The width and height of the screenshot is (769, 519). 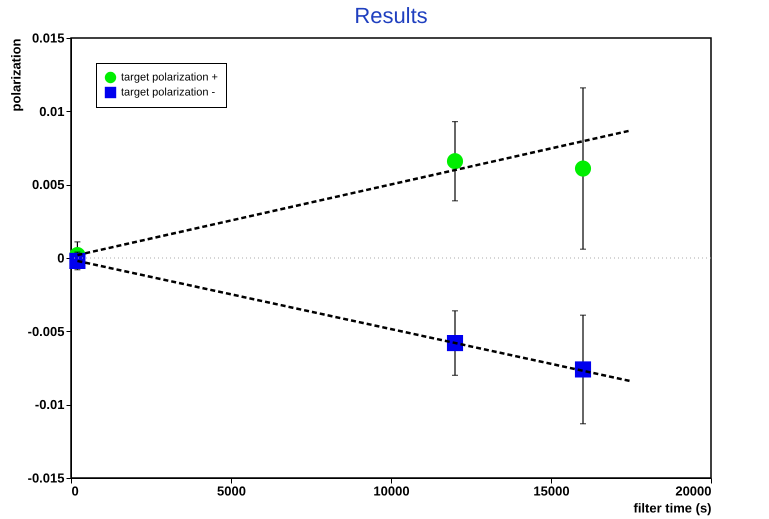 What do you see at coordinates (693, 491) in the screenshot?
I see `x-tick-label: 20000` at bounding box center [693, 491].